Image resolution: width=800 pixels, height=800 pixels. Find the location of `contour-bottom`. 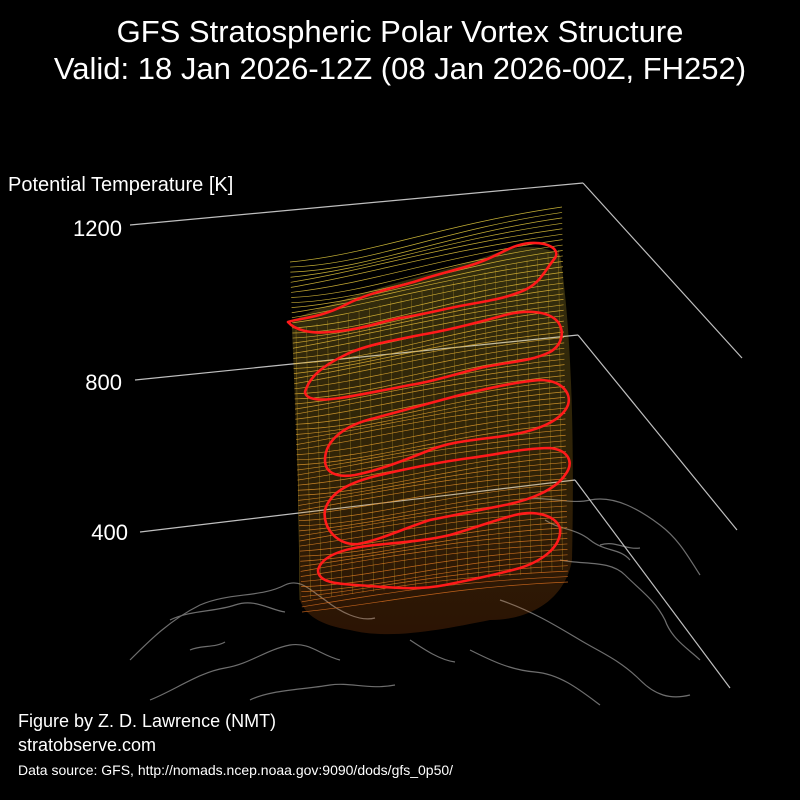

contour-bottom is located at coordinates (439, 550).